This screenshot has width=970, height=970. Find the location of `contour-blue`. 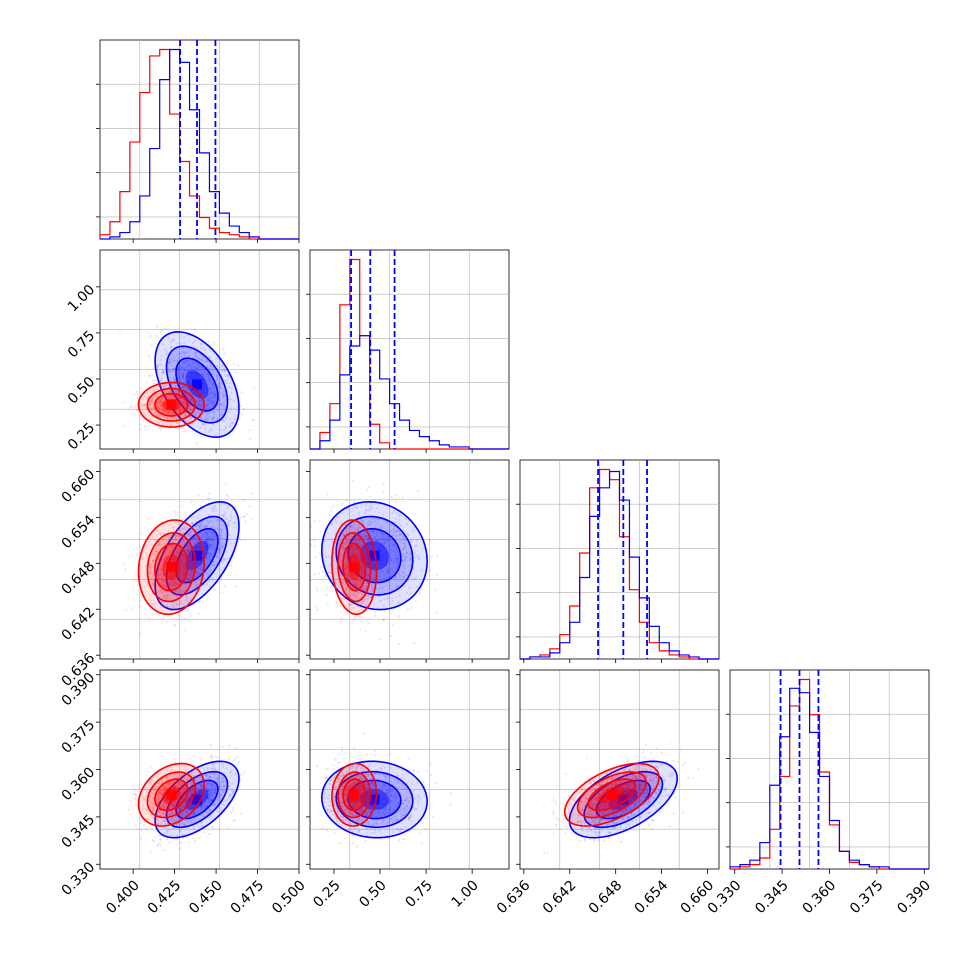

contour-blue is located at coordinates (374, 555).